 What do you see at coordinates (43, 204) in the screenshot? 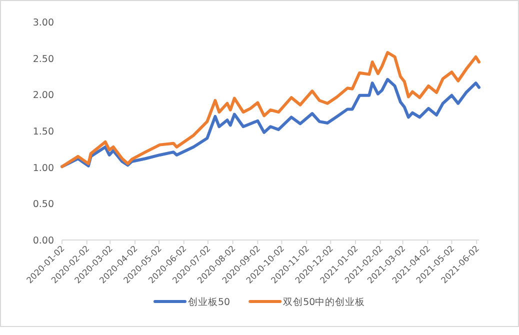
I see `y-tick-label: 0.50` at bounding box center [43, 204].